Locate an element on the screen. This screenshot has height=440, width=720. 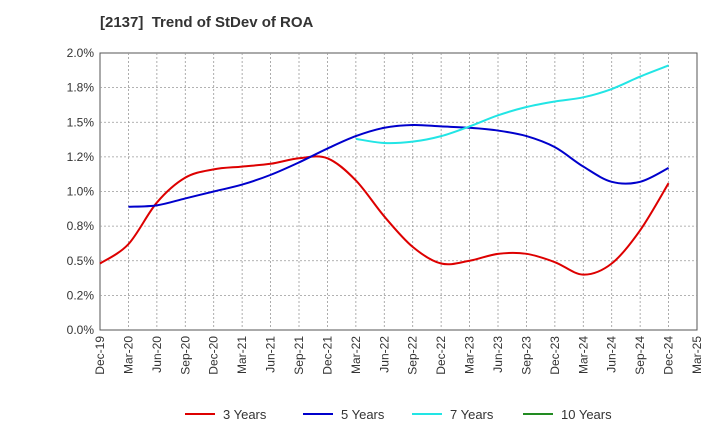
y-axis-ticks: 0.0% 0.2% 0.5% 0.8% 1.0% 1.2% 1.5% 1.8% 2.0% is located at coordinates (81, 191).